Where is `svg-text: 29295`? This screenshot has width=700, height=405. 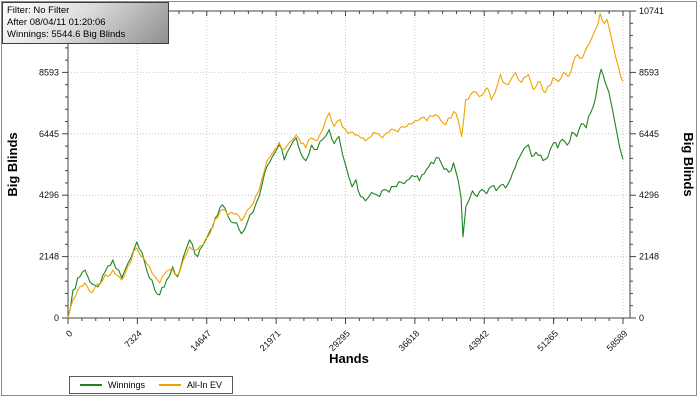 svg-text: 29295 is located at coordinates (339, 340).